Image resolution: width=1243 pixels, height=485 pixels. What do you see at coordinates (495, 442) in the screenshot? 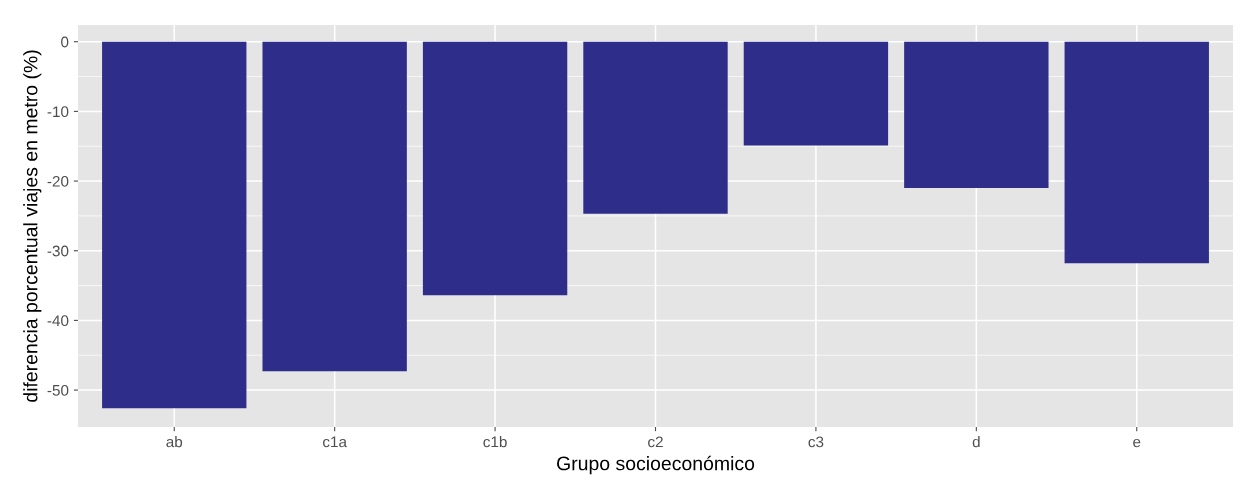
I see `x-tick-label: c1b` at bounding box center [495, 442].